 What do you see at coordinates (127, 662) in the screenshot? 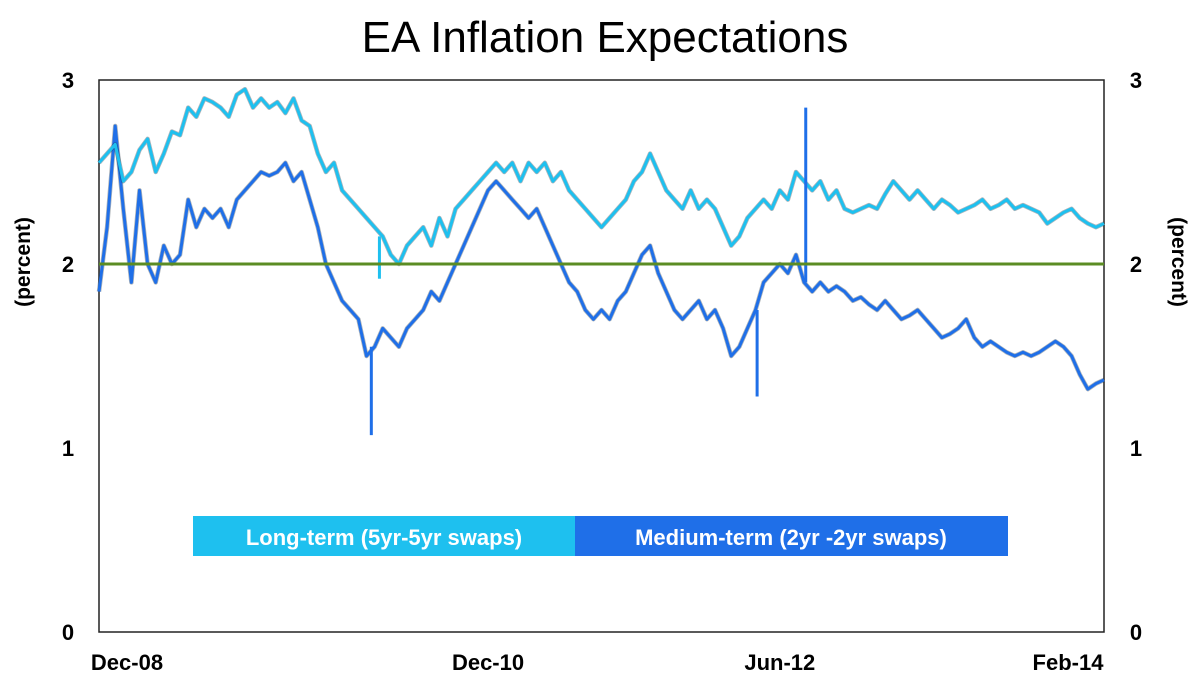
I see `x-tick-dec-08: Dec-08` at bounding box center [127, 662].